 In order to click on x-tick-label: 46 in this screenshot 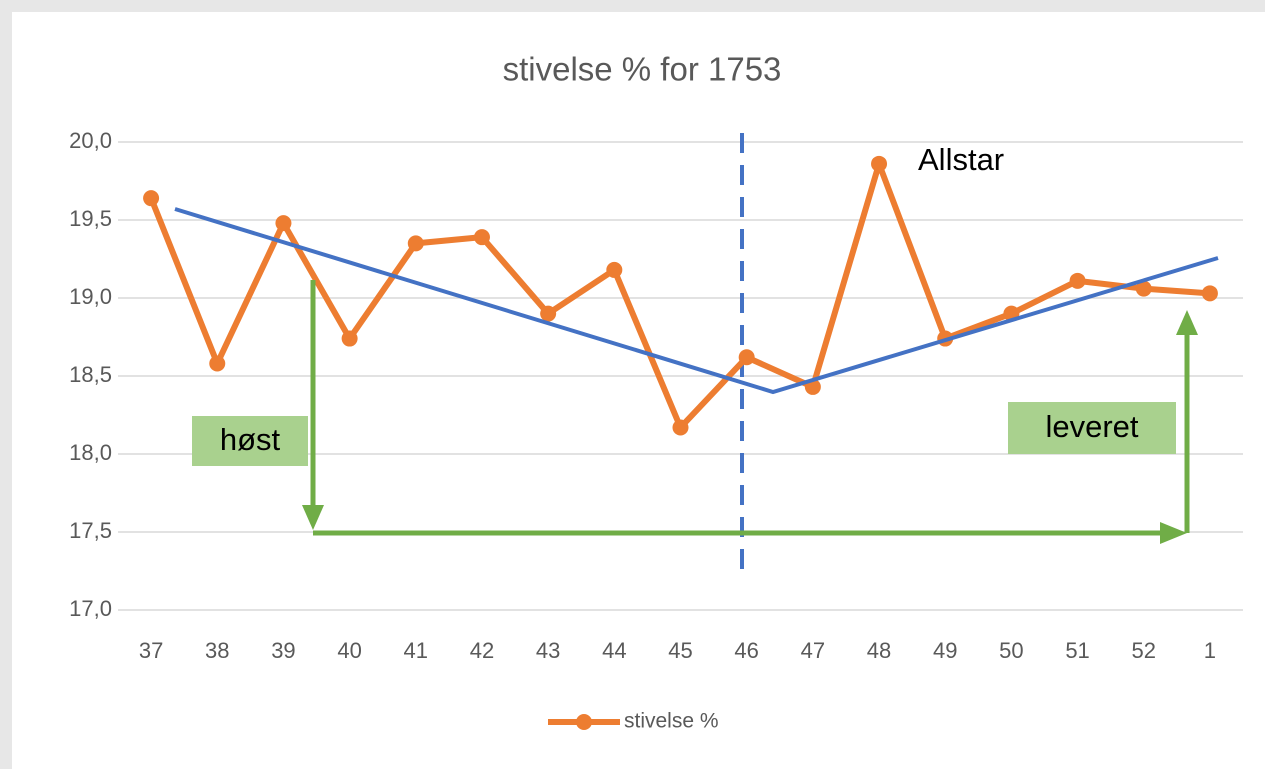, I will do `click(746, 650)`.